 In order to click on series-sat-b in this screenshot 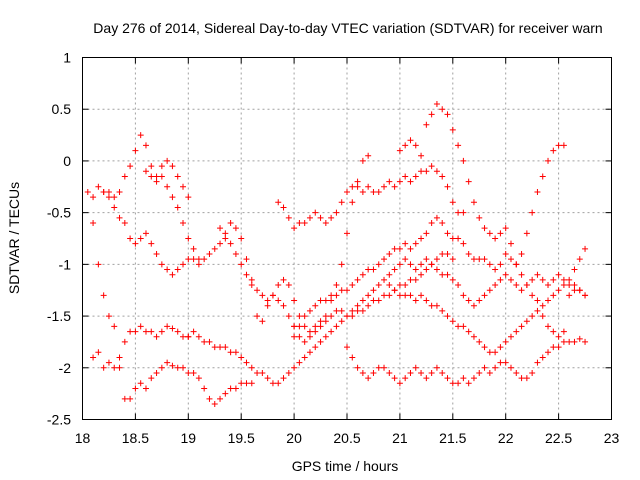, I will do `click(151, 233)`.